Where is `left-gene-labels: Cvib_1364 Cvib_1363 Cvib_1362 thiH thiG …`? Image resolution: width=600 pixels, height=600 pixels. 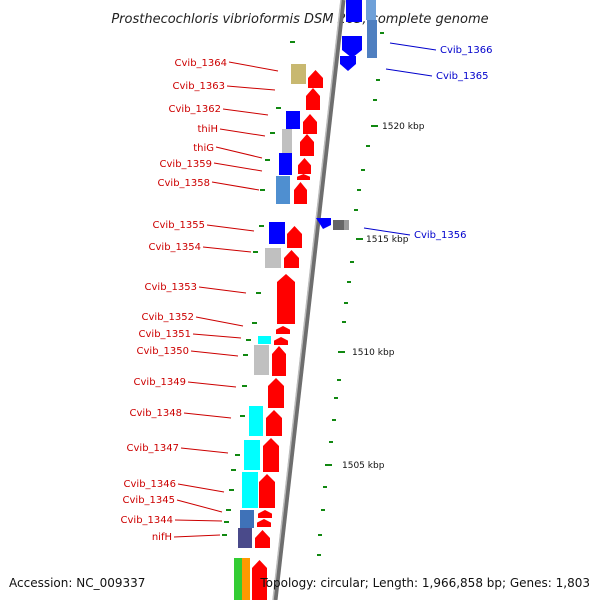
left-gene-labels: Cvib_1364 Cvib_1363 Cvib_1362 thiH thiG … is located at coordinates (174, 300).